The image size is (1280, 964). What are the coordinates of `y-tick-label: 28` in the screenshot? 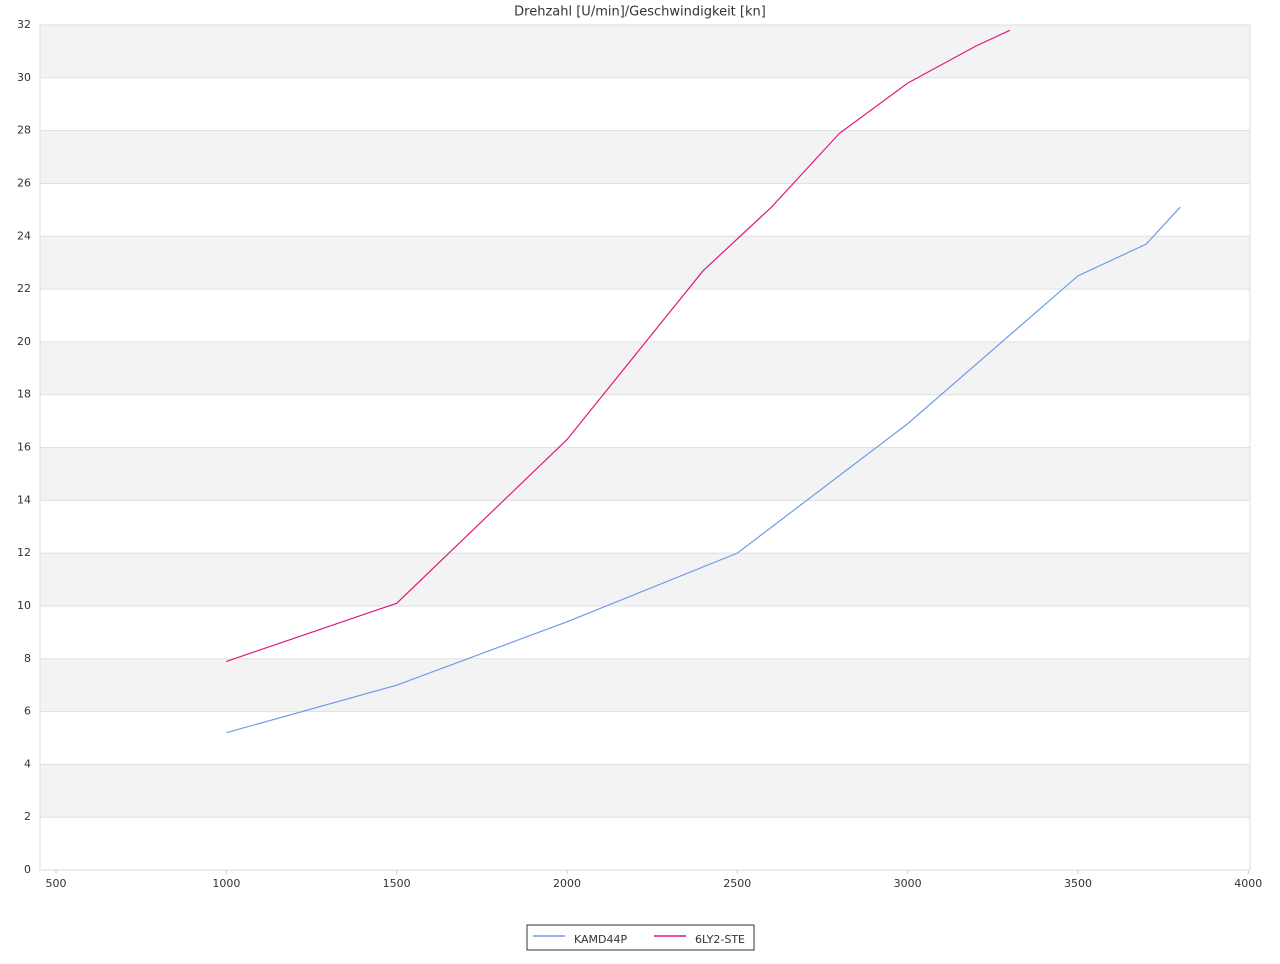 It's located at (24, 130).